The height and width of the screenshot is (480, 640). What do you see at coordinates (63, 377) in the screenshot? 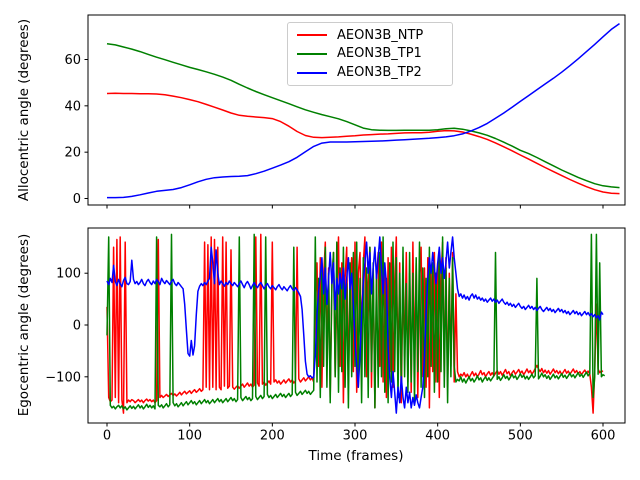
I see `y-tick-label: −100` at bounding box center [63, 377].